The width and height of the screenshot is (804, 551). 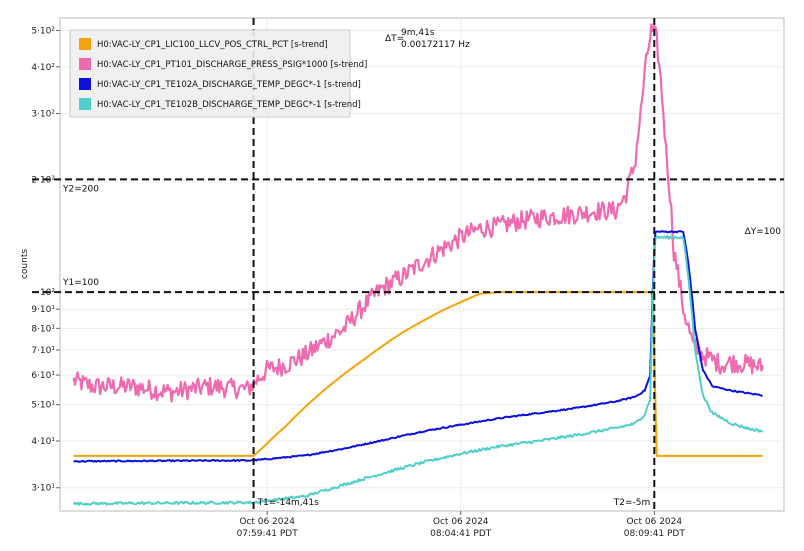 What do you see at coordinates (210, 73) in the screenshot?
I see `legend-box` at bounding box center [210, 73].